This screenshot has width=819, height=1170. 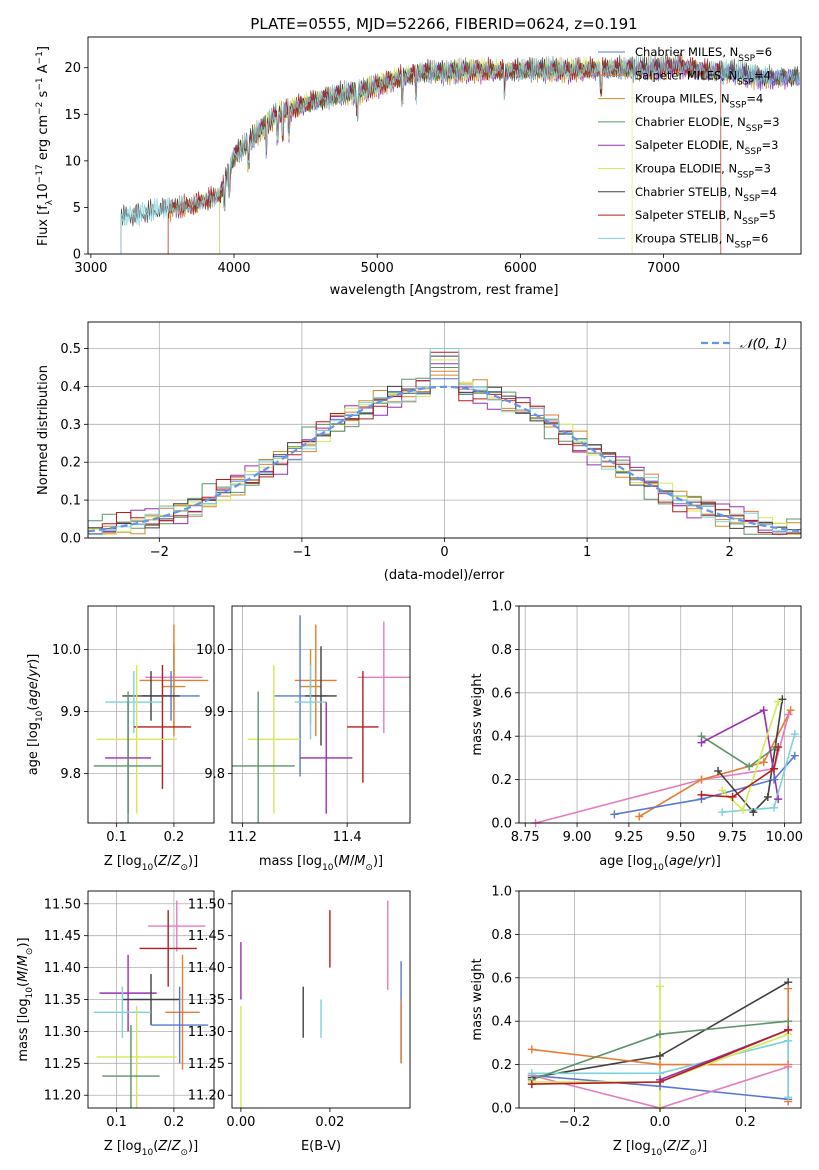 I want to click on x-tick-label: 0.1, so click(x=116, y=837).